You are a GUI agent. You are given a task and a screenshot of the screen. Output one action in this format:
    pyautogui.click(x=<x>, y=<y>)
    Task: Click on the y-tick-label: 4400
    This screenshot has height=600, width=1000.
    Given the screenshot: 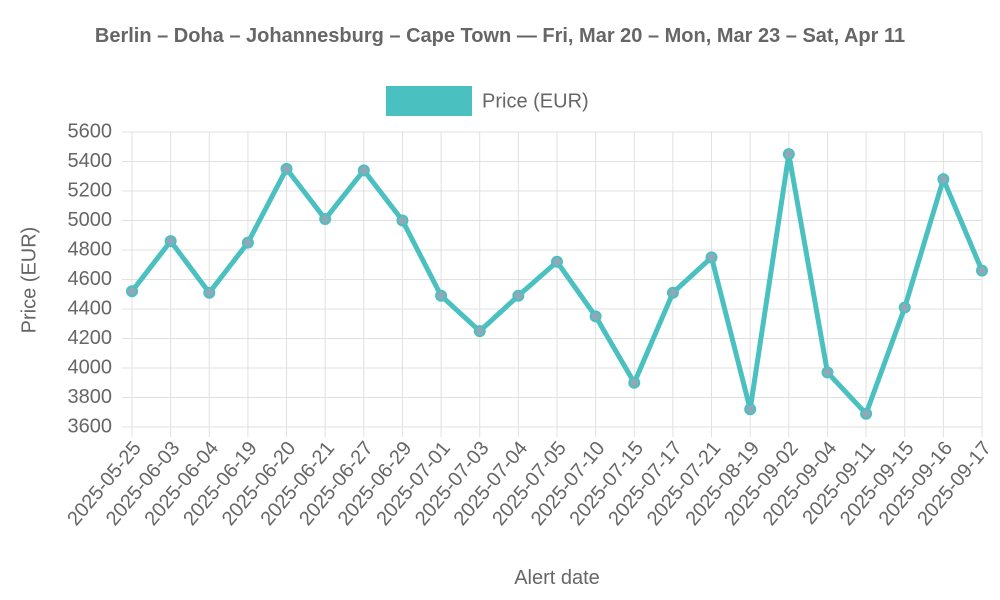 What is the action you would take?
    pyautogui.click(x=90, y=308)
    